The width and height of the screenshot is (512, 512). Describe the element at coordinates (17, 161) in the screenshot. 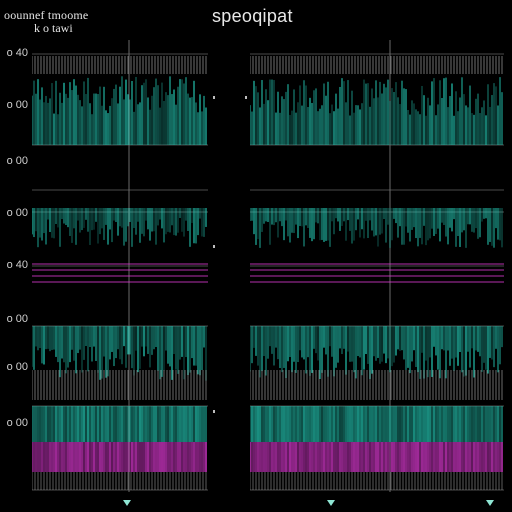

I see `y-label-3: o 00` at that location.